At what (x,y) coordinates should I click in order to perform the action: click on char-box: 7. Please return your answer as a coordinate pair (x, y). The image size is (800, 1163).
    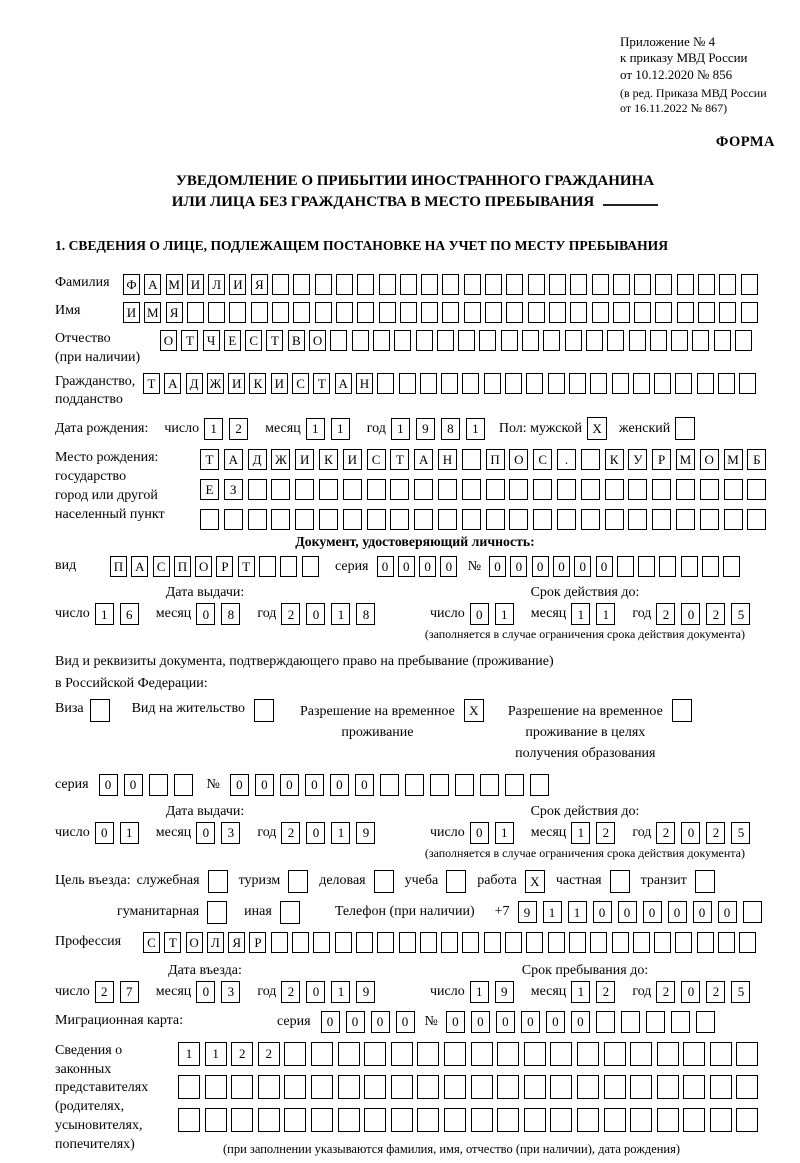
    Looking at the image, I should click on (129, 991).